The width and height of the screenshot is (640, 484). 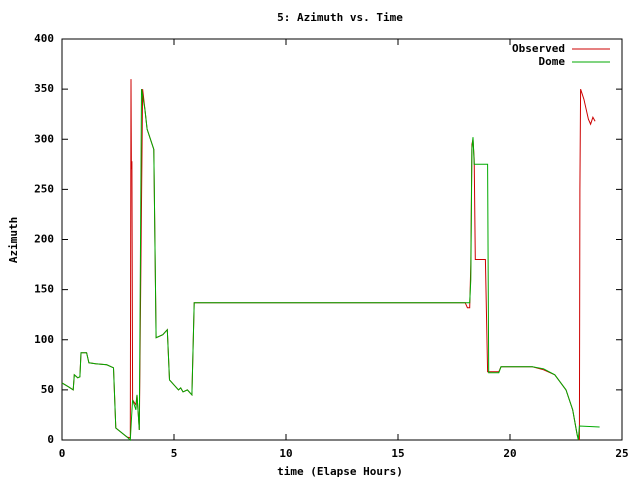 I want to click on y-tick-label: 350, so click(x=44, y=88).